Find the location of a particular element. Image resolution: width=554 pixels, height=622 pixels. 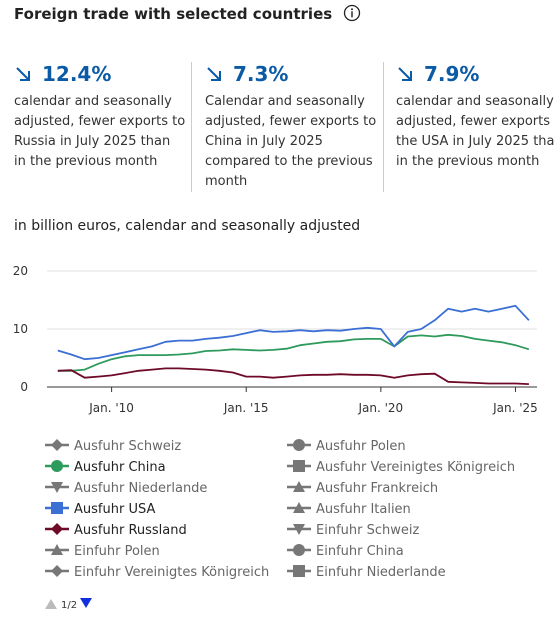

kpi-value-row: 7.3% is located at coordinates (291, 74).